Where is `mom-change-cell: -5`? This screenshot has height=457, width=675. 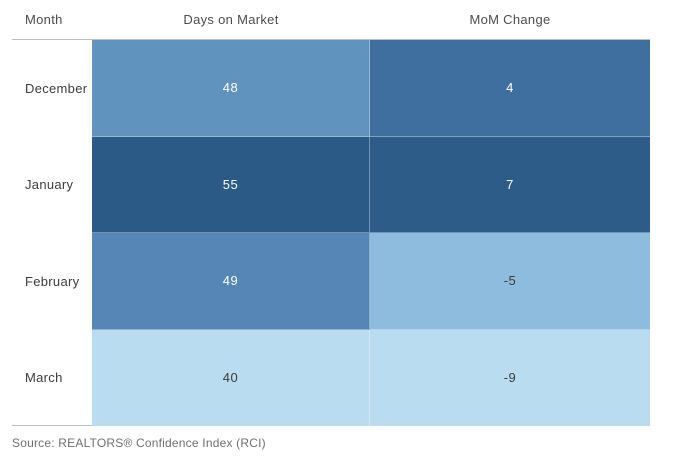 mom-change-cell: -5 is located at coordinates (510, 281).